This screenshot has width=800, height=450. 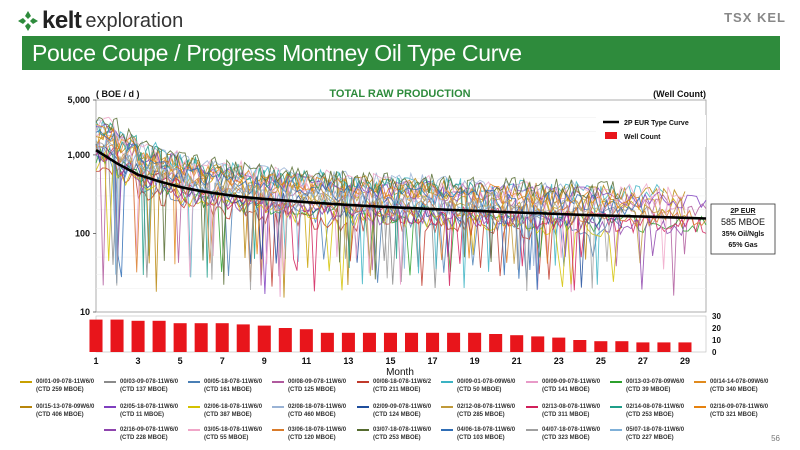 I want to click on well-legend-label: 03/07-18-078-11W6/0 (CTD 253 MBOE), so click(x=402, y=434).